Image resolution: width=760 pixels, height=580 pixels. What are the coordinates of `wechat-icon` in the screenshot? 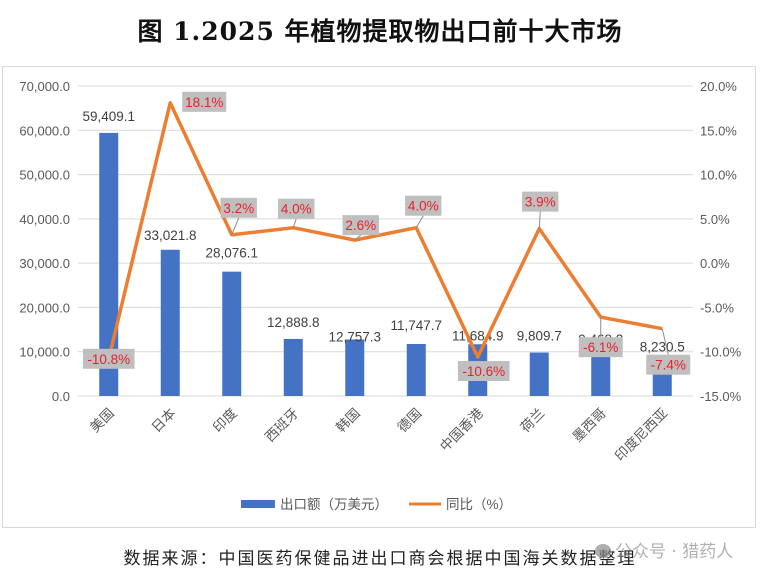 It's located at (603, 551).